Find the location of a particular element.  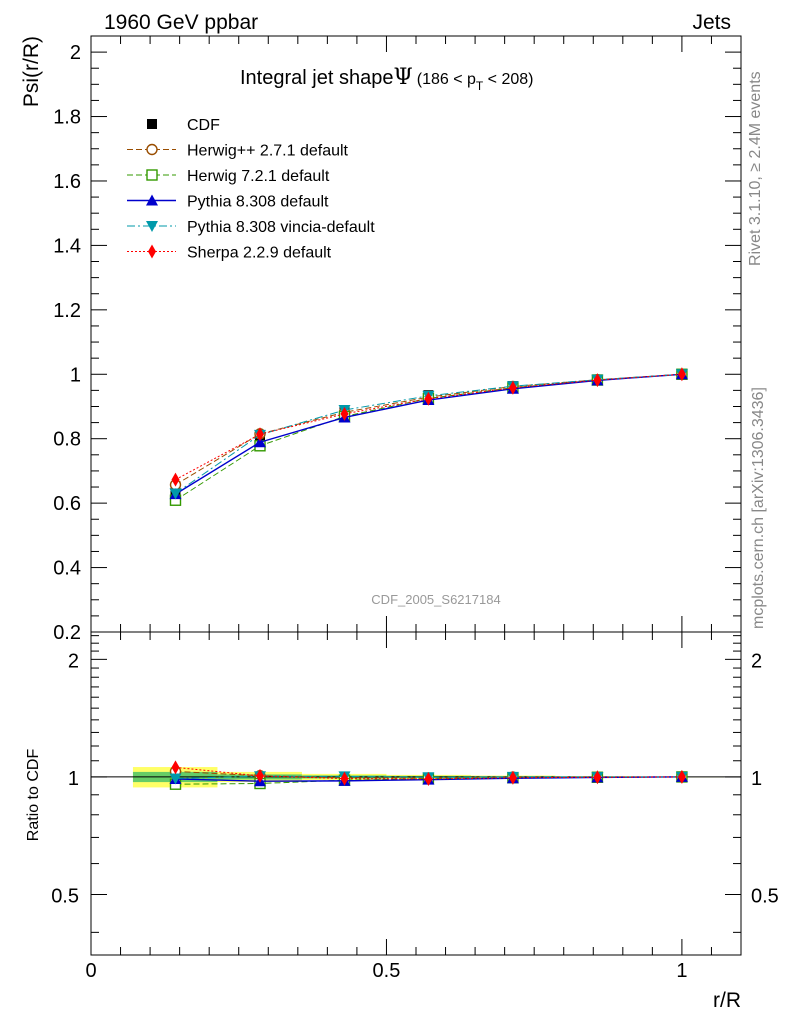

legend-label: Pythia 8.308 default is located at coordinates (258, 202).